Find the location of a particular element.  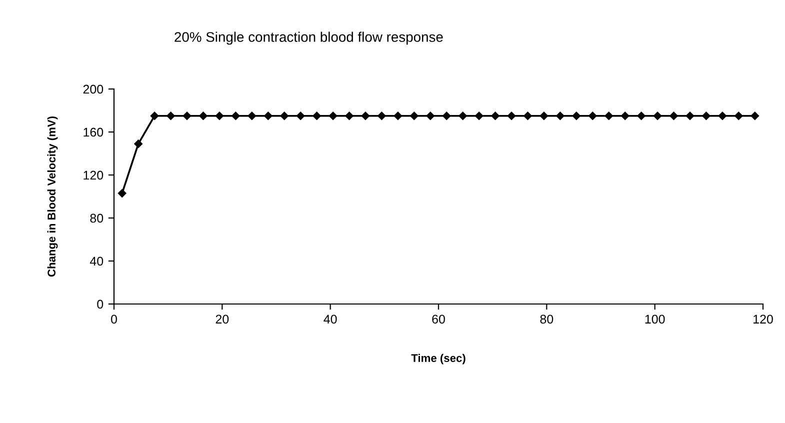

y-axis-title: Change in Blood Velocity (mV) is located at coordinates (52, 196).